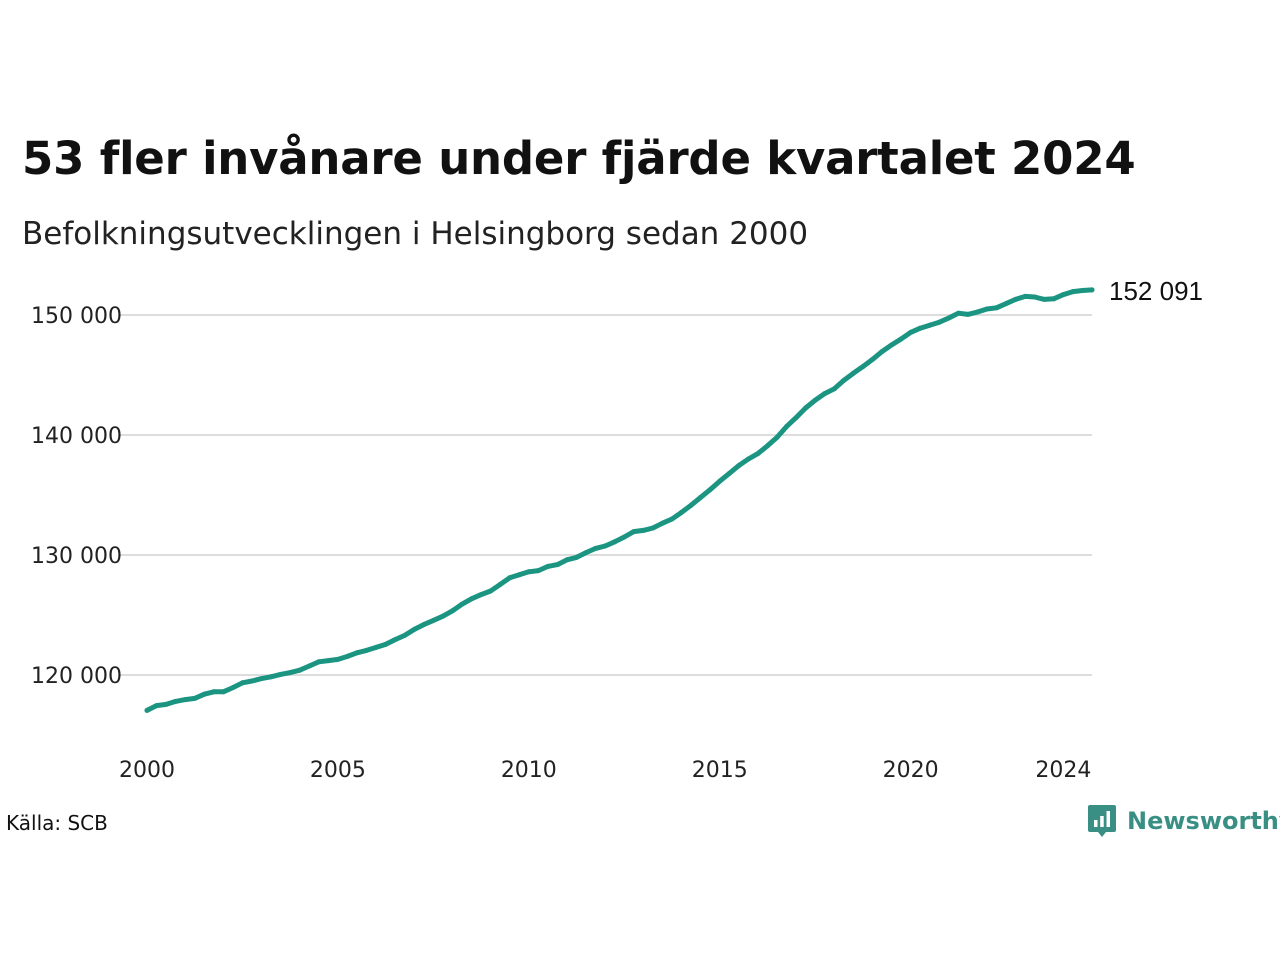 The width and height of the screenshot is (1280, 960). Describe the element at coordinates (529, 770) in the screenshot. I see `x-tick-label: 2010` at that location.